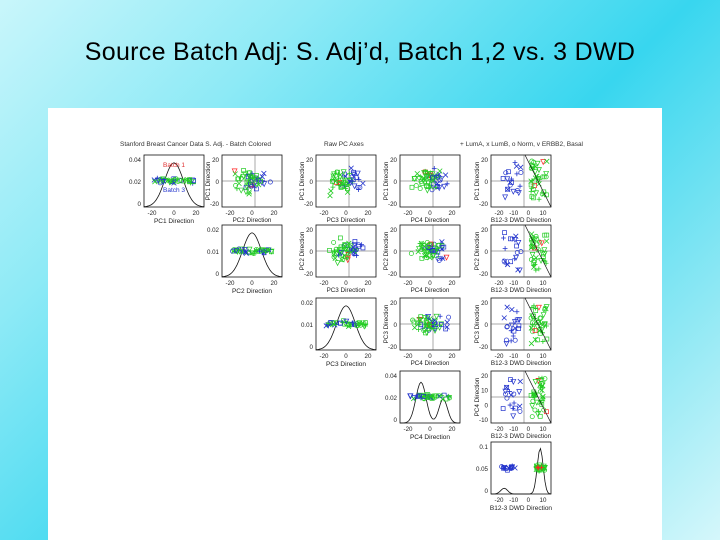 The width and height of the screenshot is (720, 540). I want to click on y-tick-label: 20, so click(309, 230).